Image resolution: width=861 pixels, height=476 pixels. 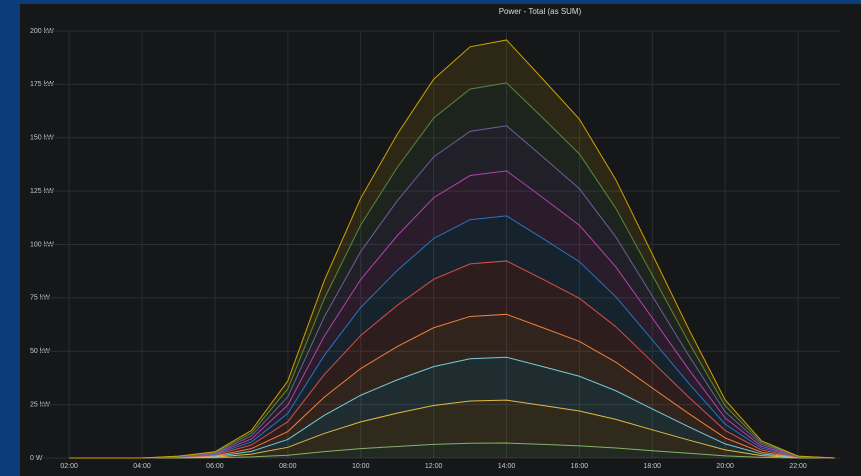 What do you see at coordinates (507, 466) in the screenshot?
I see `x-tick-label: 14:00` at bounding box center [507, 466].